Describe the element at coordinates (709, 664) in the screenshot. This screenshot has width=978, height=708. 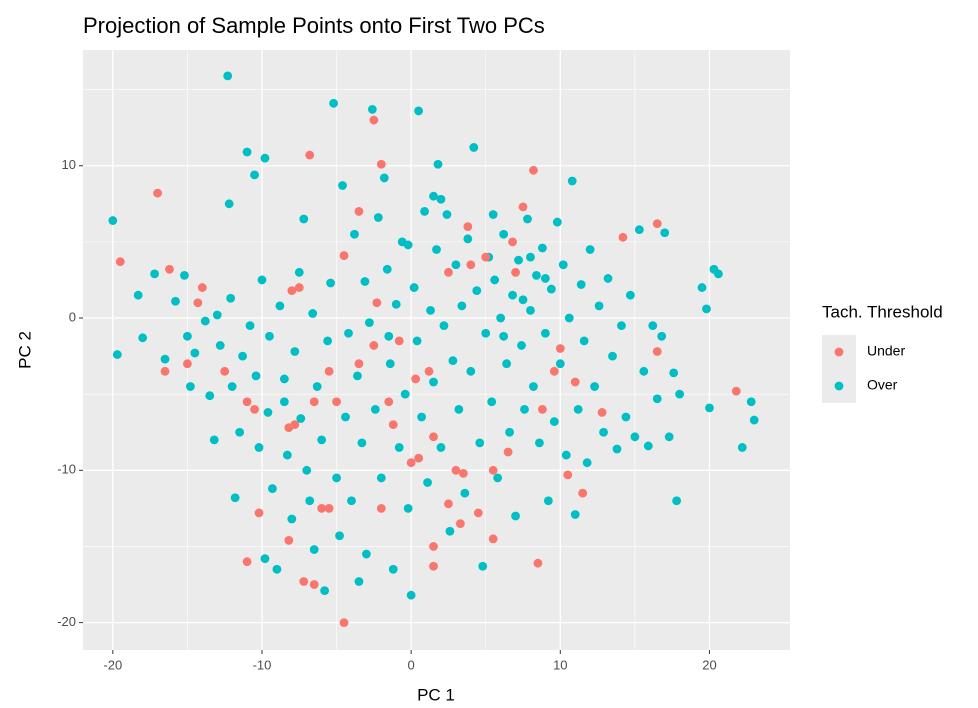
I see `x-tick-label: 20` at that location.